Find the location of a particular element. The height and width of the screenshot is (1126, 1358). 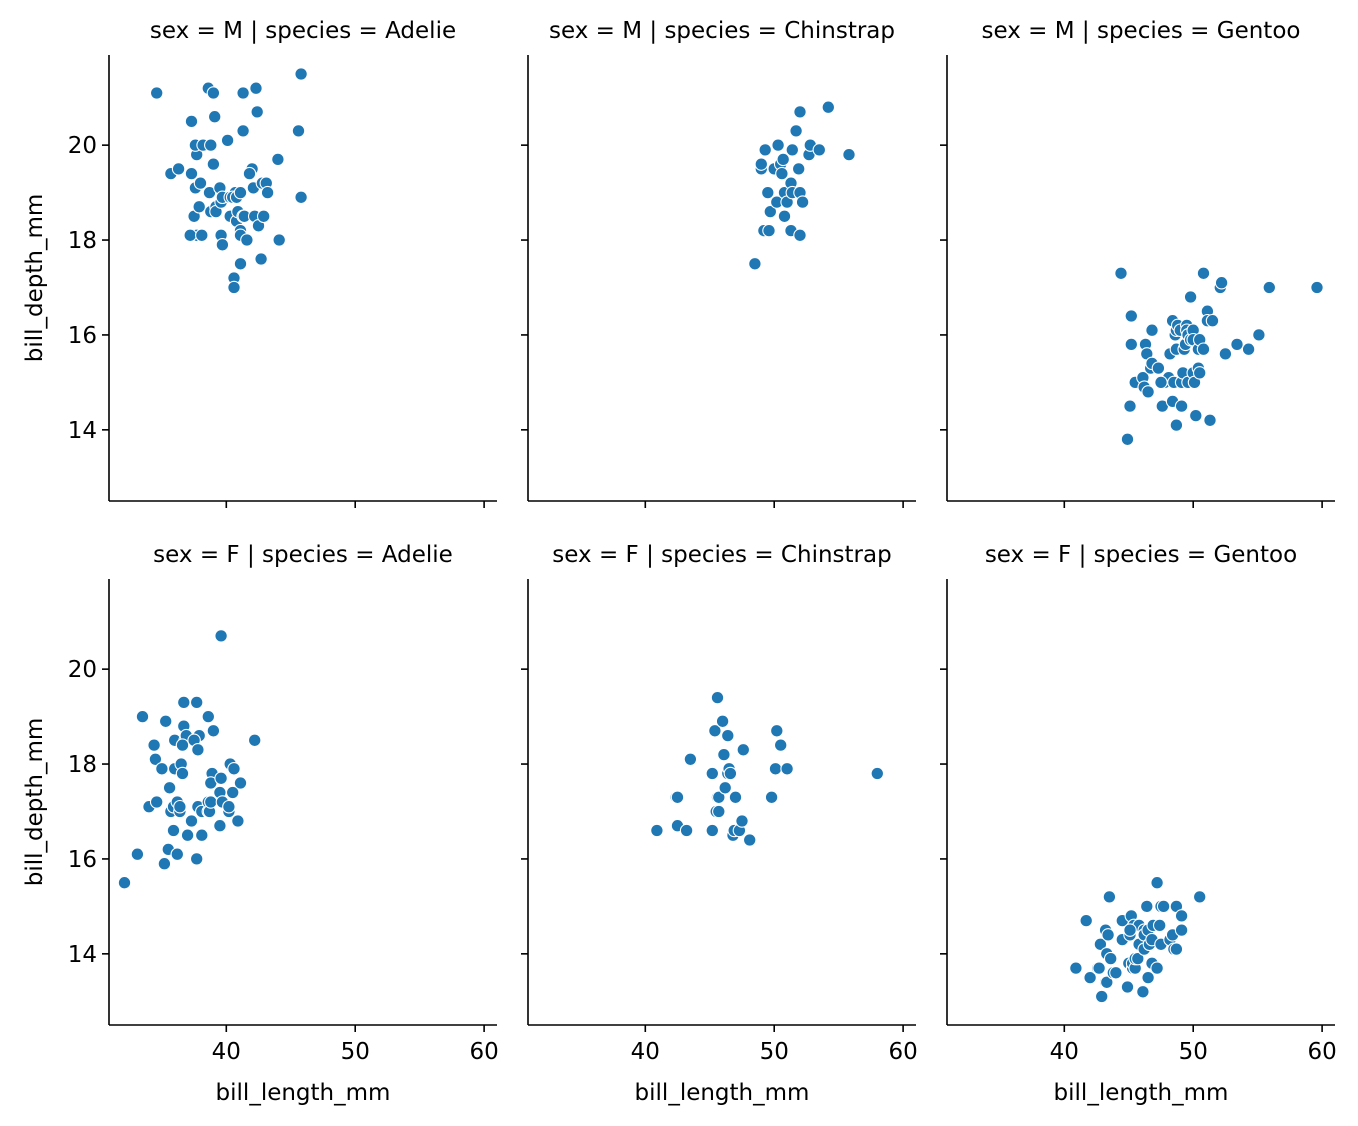

panel-title: sex = F | species = Gentoo is located at coordinates (1141, 555).